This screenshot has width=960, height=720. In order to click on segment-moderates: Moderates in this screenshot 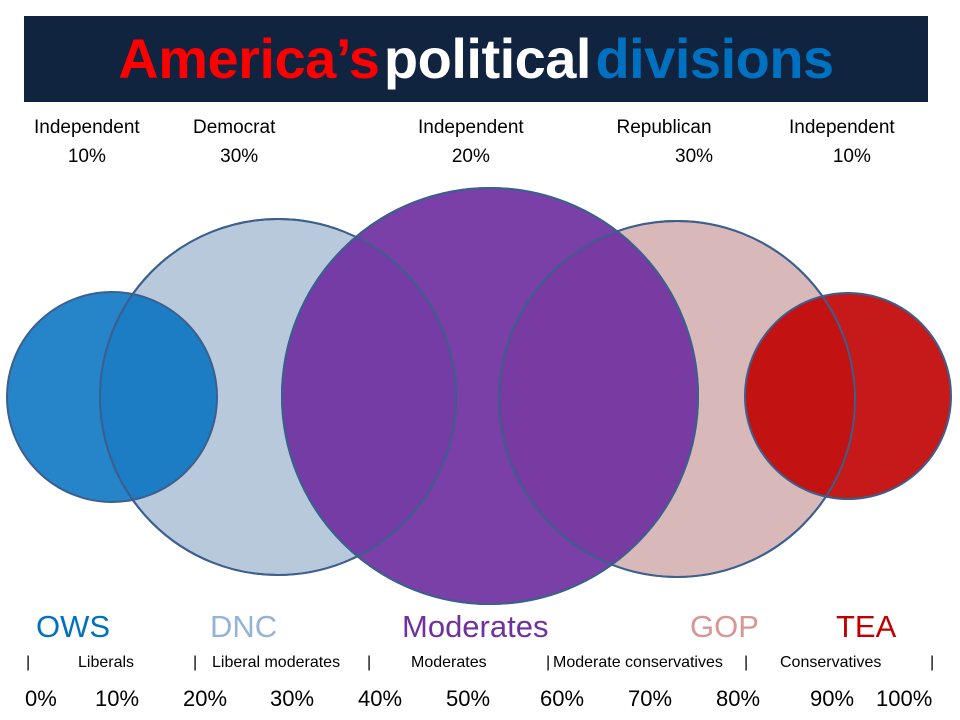, I will do `click(449, 662)`.